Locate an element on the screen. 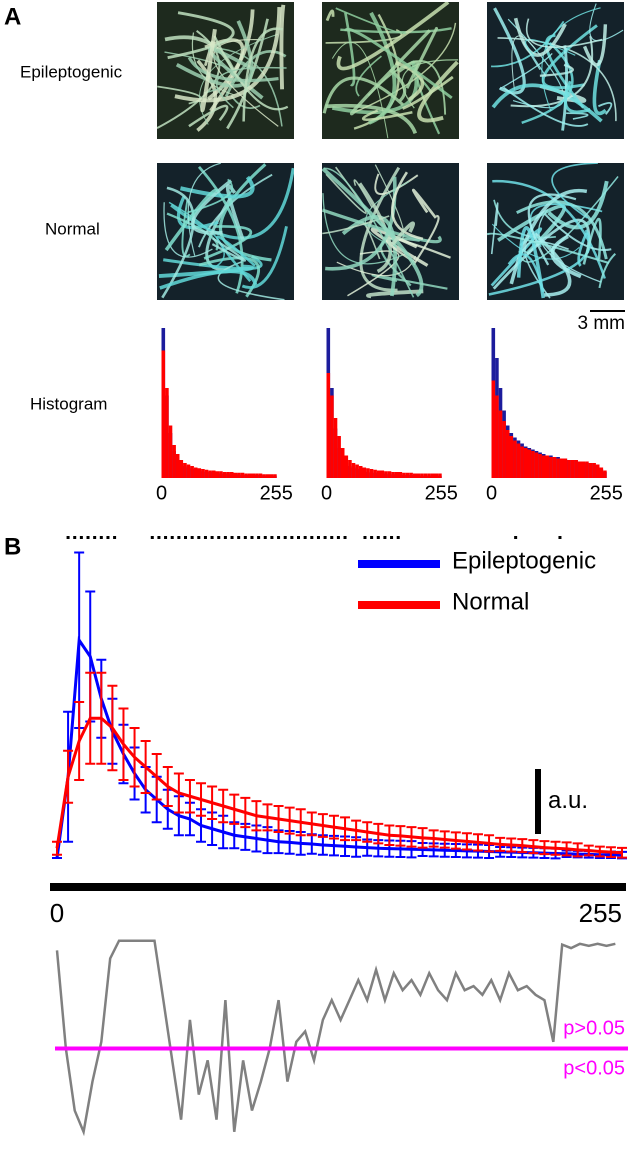 Image resolution: width=634 pixels, height=1171 pixels. row-label: Histogram is located at coordinates (68, 403).